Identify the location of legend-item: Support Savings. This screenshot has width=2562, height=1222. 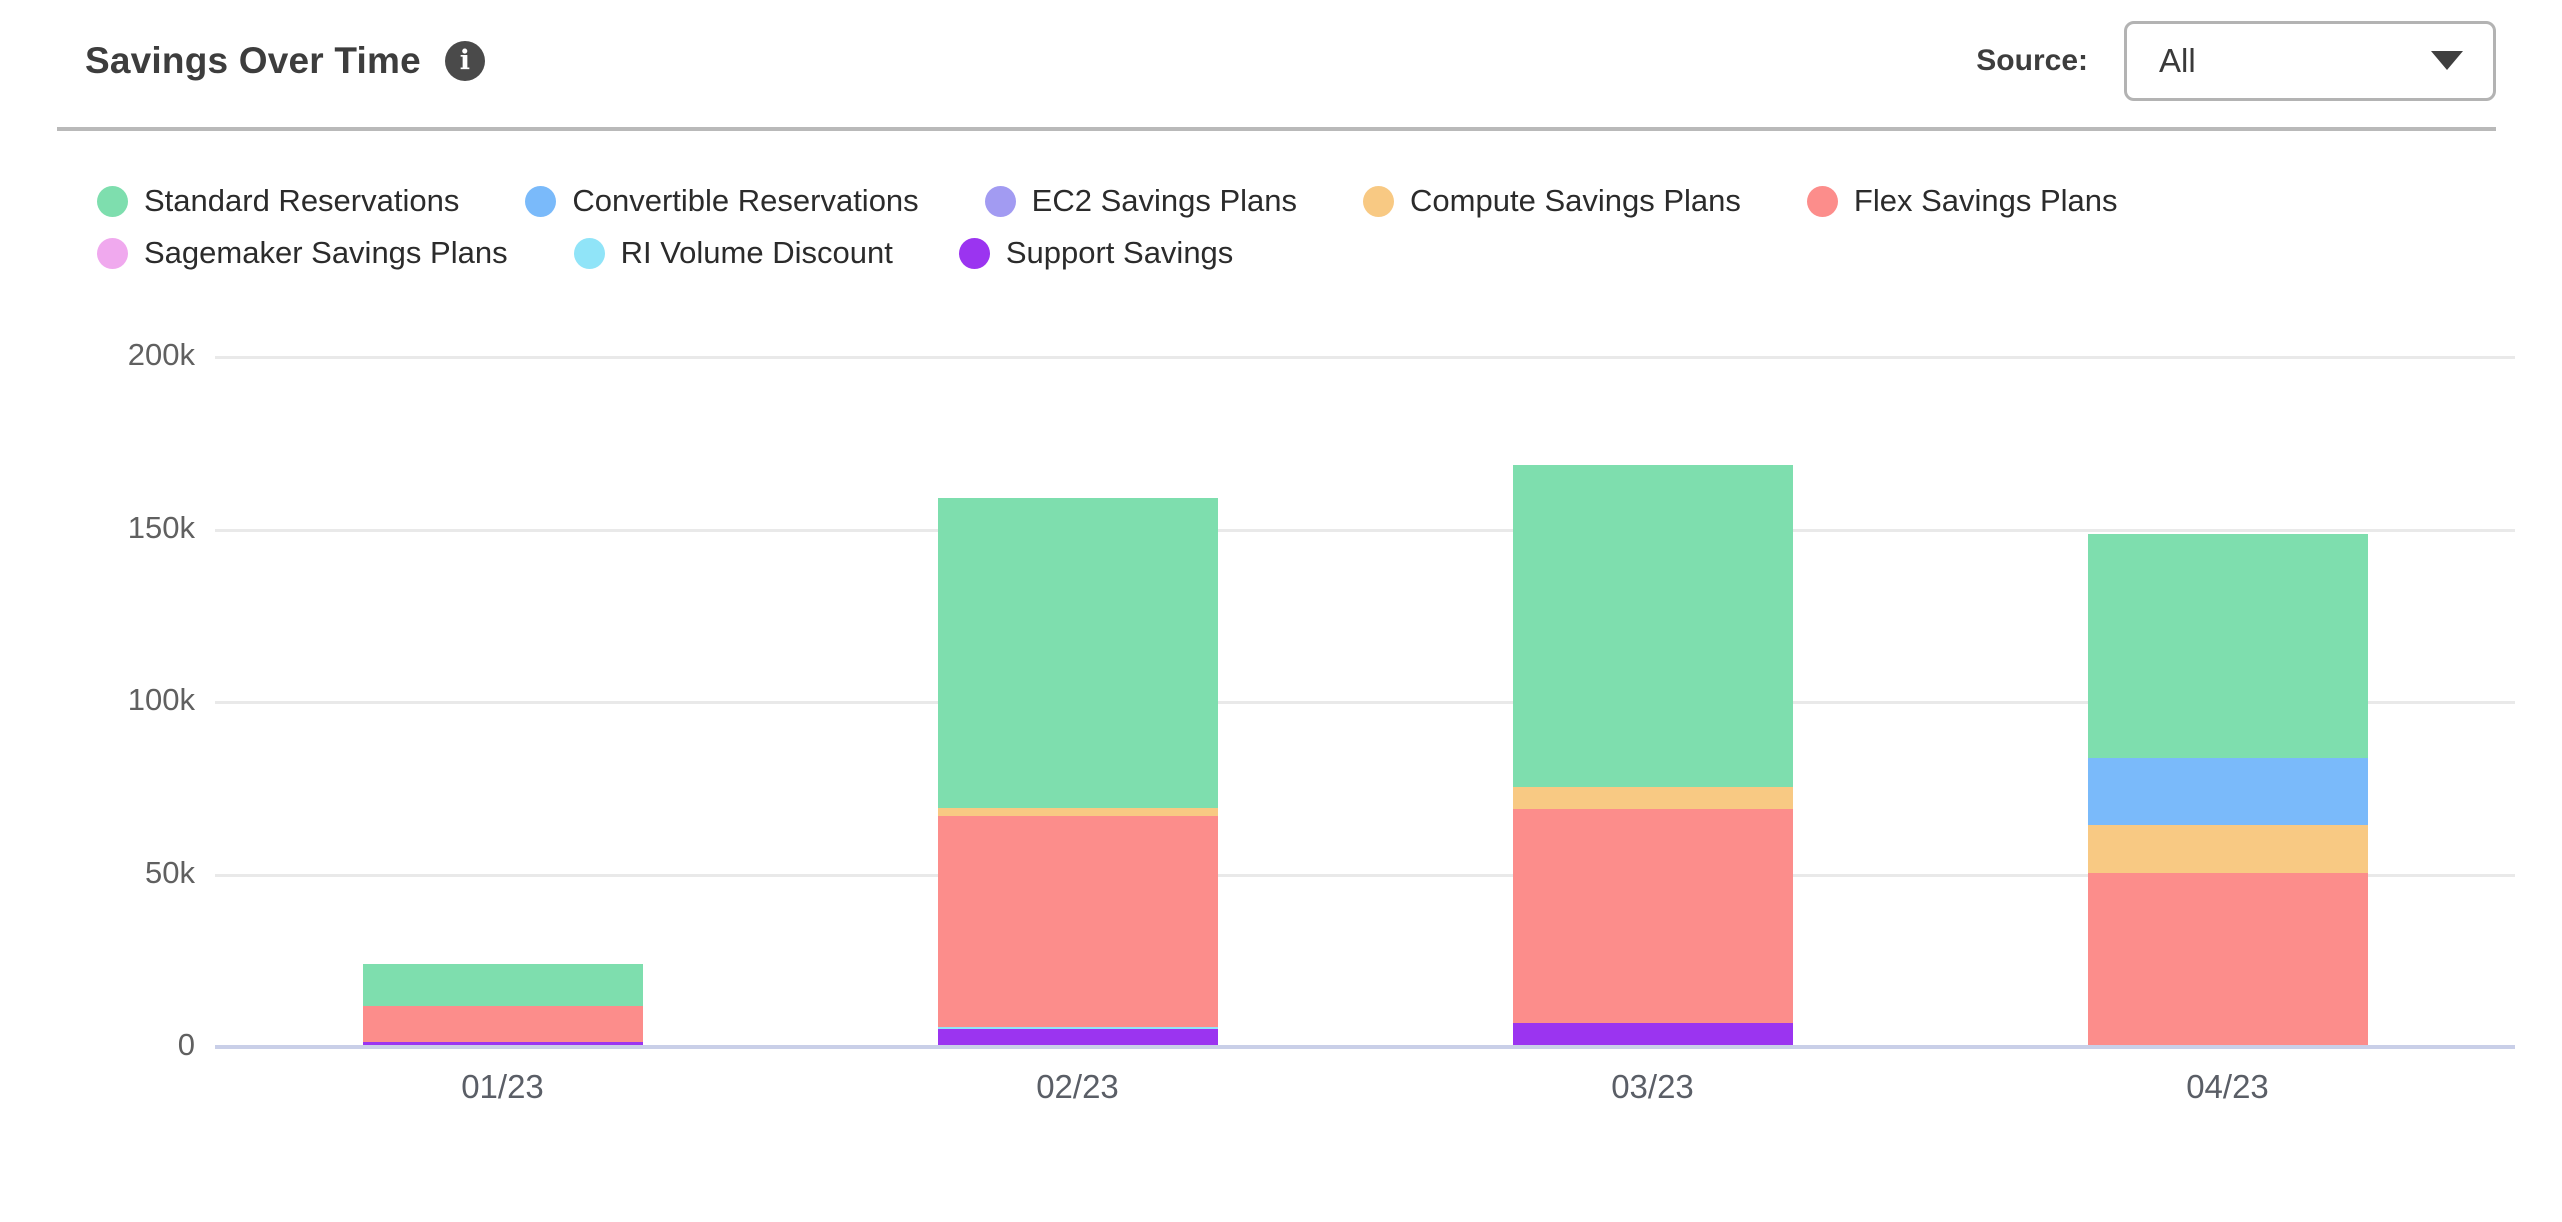
(1096, 253).